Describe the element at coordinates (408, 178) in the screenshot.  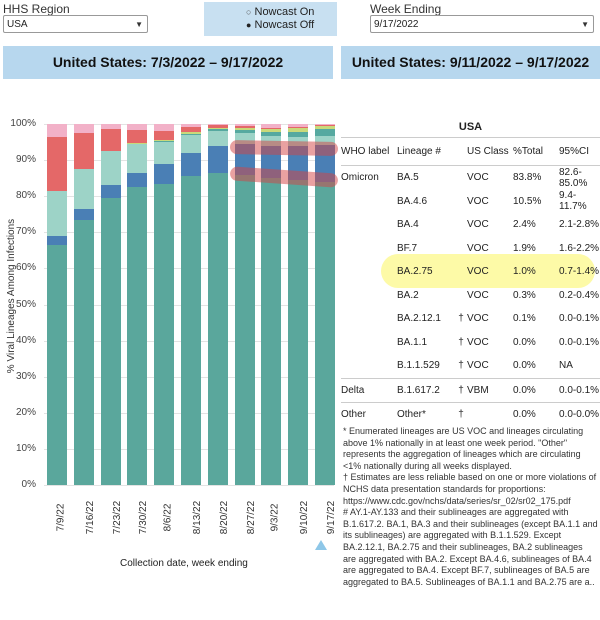
I see `cell-lineage: BA.5` at that location.